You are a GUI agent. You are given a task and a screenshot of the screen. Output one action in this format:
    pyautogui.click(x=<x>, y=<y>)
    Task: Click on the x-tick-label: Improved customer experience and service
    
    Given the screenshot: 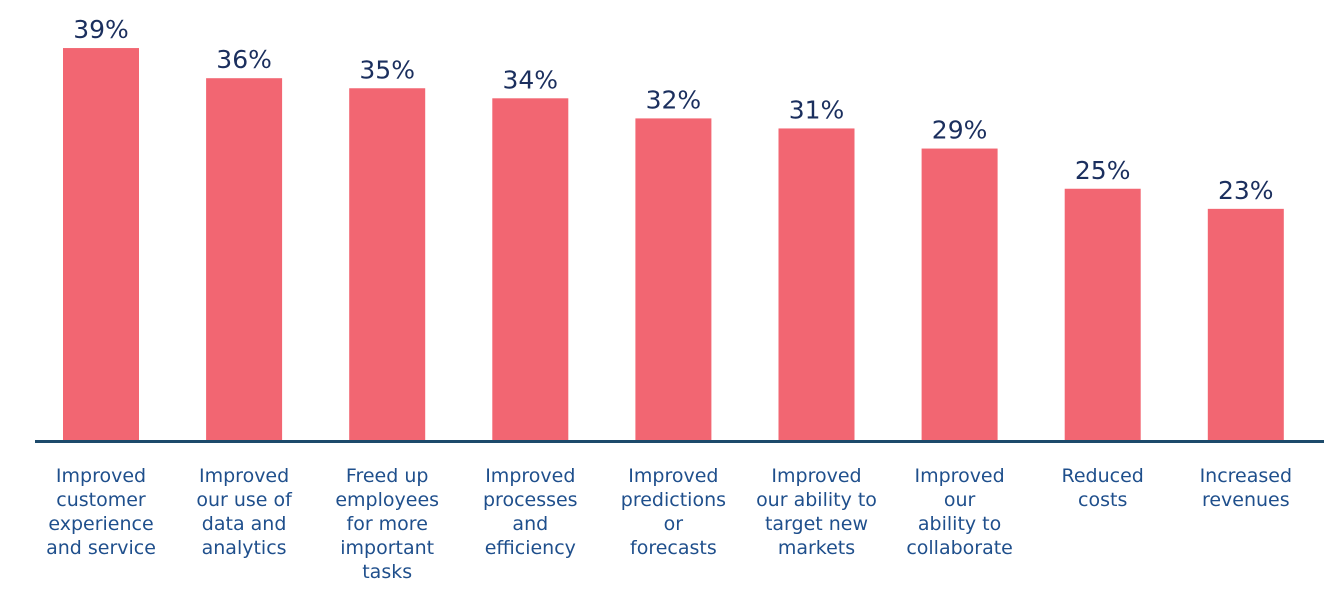 What is the action you would take?
    pyautogui.click(x=101, y=512)
    